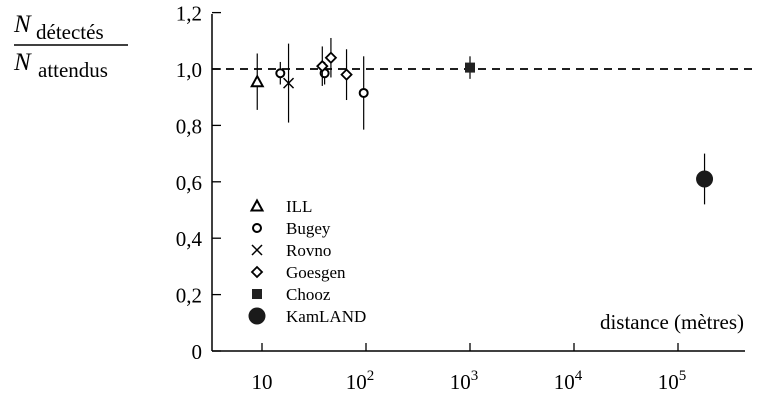 The height and width of the screenshot is (401, 757). Describe the element at coordinates (307, 261) in the screenshot. I see `legend: ILL Bugey Rovno Goesgen Chooz KamLAND` at that location.